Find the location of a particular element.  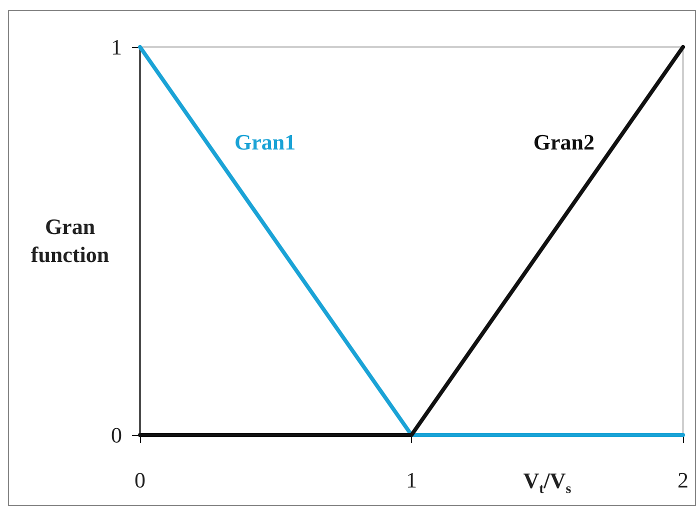

series-label: Gran1 is located at coordinates (265, 142).